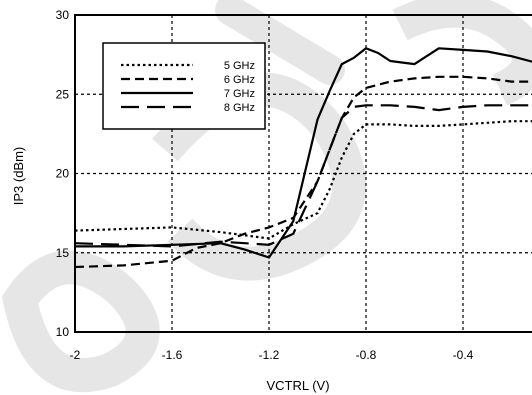 The image size is (532, 395). I want to click on legend: 5 GHz 6 GHz 7 GHz 8 GHz, so click(184, 86).